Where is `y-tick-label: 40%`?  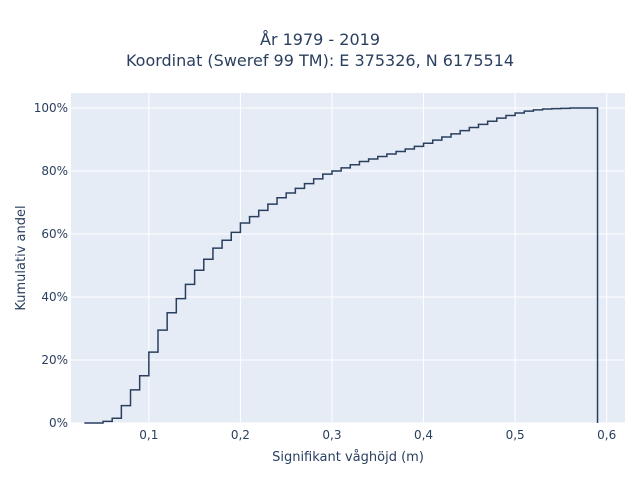
y-tick-label: 40% is located at coordinates (54, 297).